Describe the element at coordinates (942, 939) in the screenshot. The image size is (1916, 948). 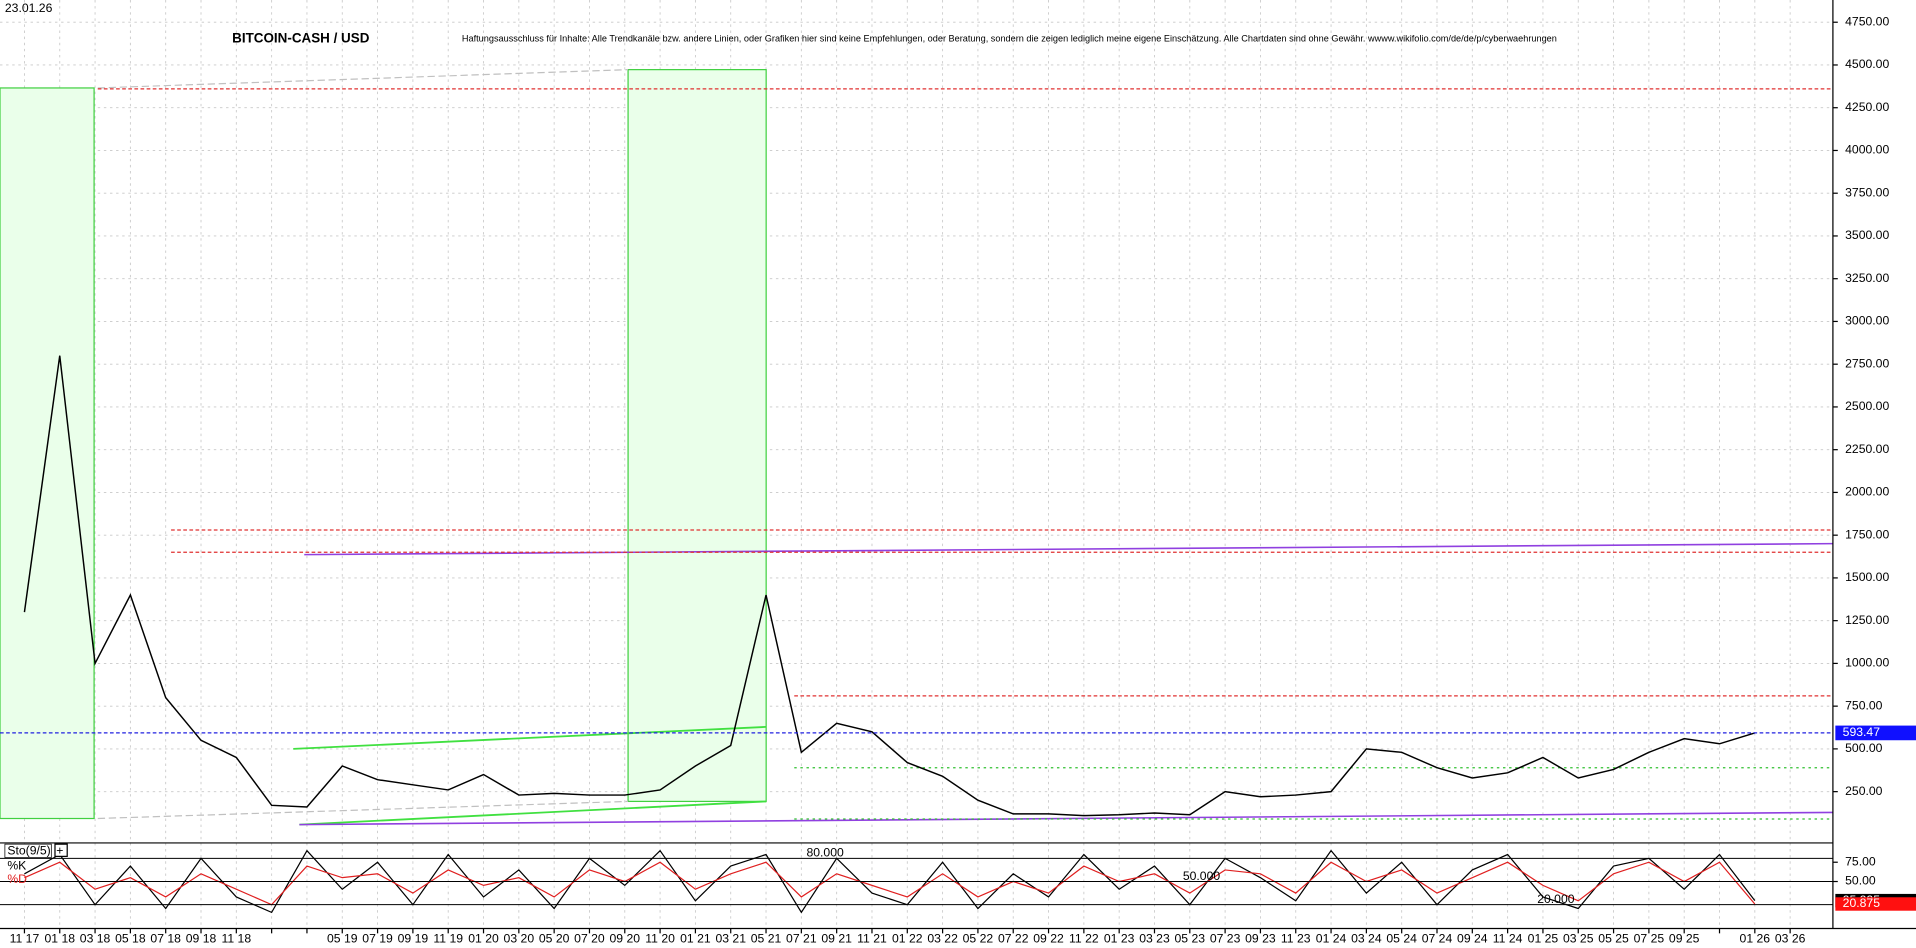
I see `x-tick-label: 03 22` at that location.